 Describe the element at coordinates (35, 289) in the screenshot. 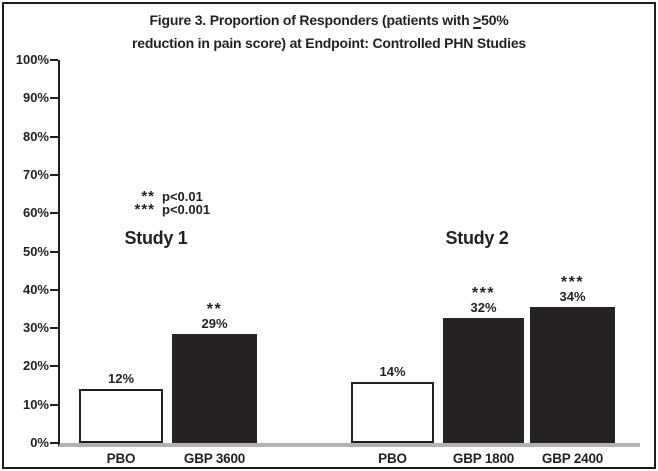

I see `y-axis-tick-label: 40%` at that location.